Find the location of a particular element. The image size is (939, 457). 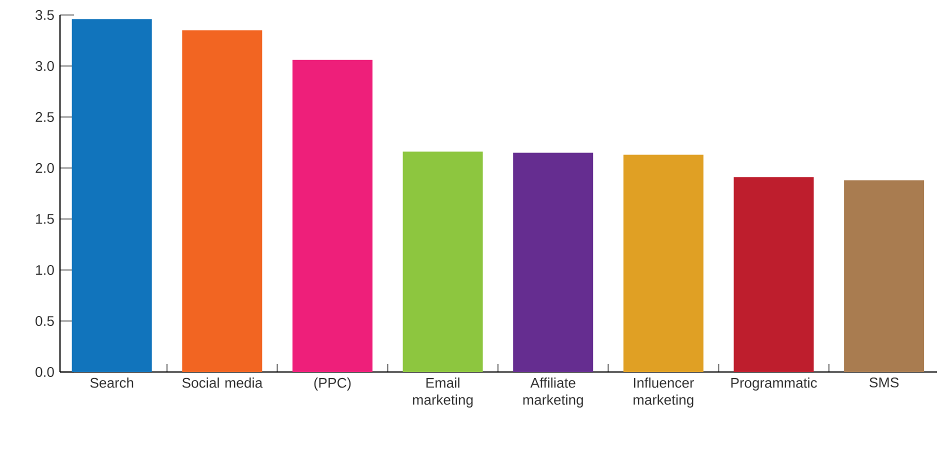

y-tick-label: 0.0 is located at coordinates (45, 372).